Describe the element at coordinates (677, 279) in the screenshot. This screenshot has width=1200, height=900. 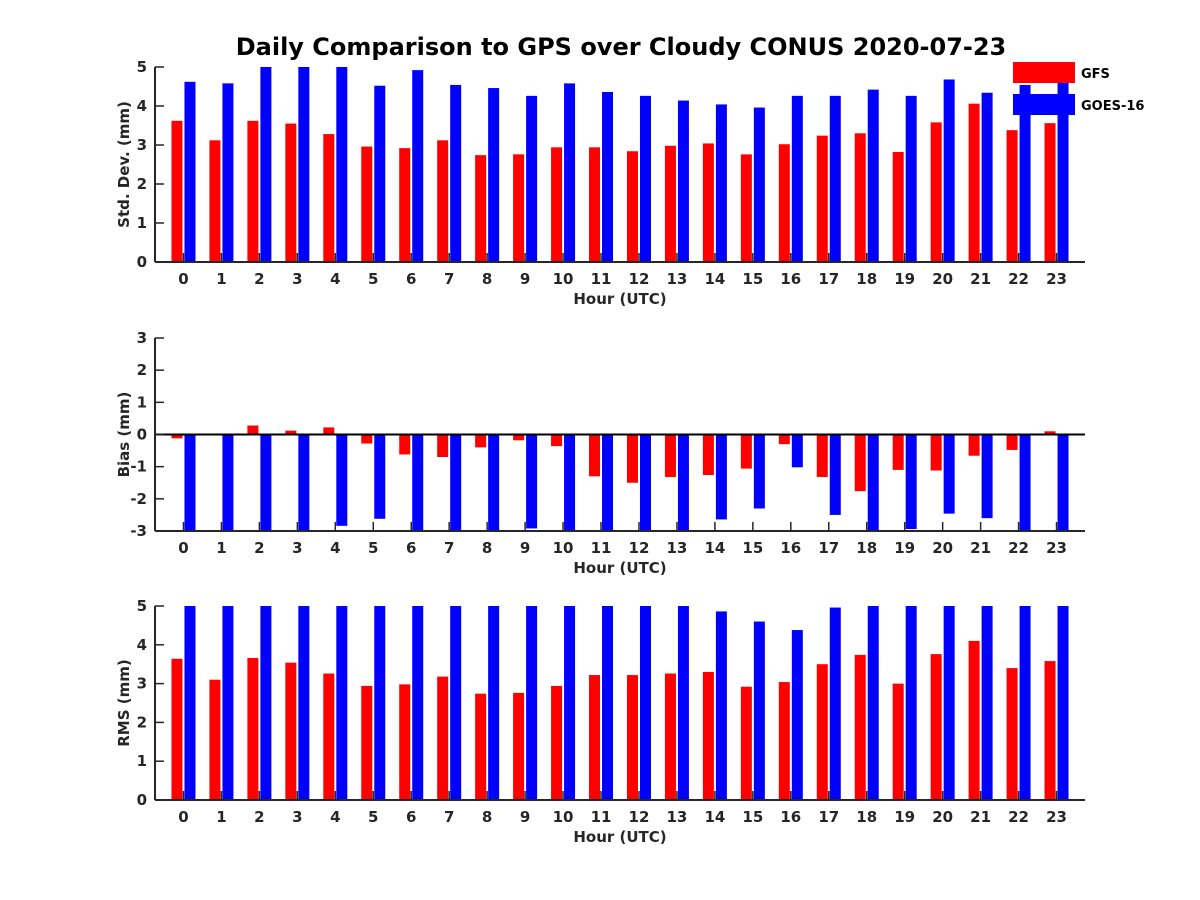
I see `x-tick-label: 13` at that location.